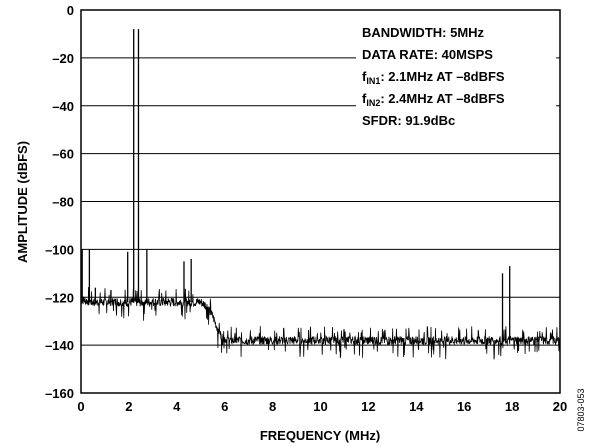 This screenshot has width=595, height=447. Describe the element at coordinates (512, 406) in the screenshot. I see `x-tick-label: 18` at that location.